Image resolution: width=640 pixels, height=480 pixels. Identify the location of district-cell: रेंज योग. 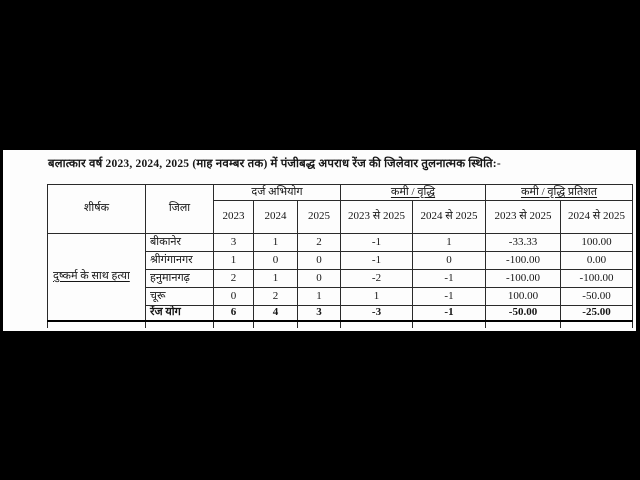
(179, 313).